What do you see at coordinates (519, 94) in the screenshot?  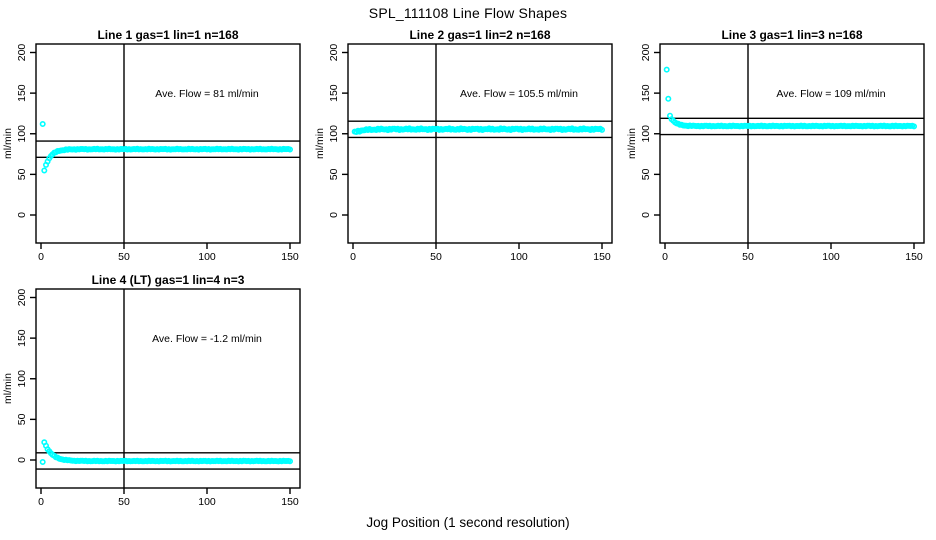 I see `ave-flow-annotation: Ave. Flow = 105.5 ml/min` at bounding box center [519, 94].